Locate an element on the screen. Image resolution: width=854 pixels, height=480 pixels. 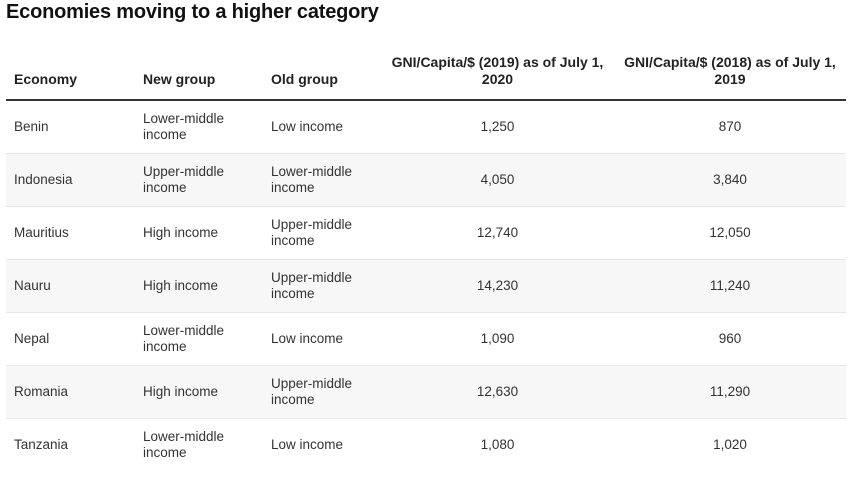
cell-gni-2019: 14,230 is located at coordinates (497, 285).